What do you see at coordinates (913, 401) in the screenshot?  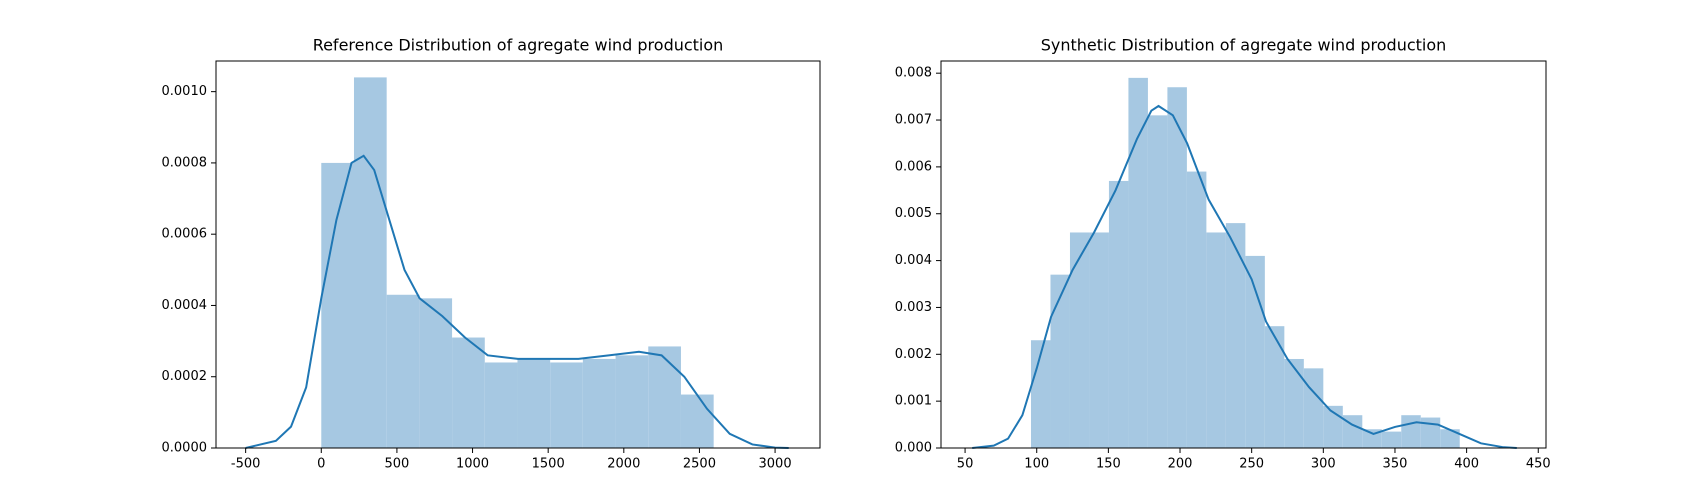 I see `y-tick-label: 0.001` at bounding box center [913, 401].